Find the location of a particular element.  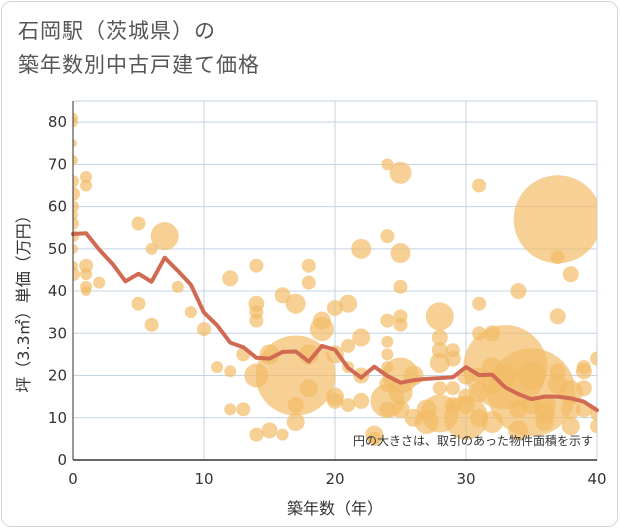

y-axis-label: 坪（3.3㎡）単価（万円） is located at coordinates (23, 299).